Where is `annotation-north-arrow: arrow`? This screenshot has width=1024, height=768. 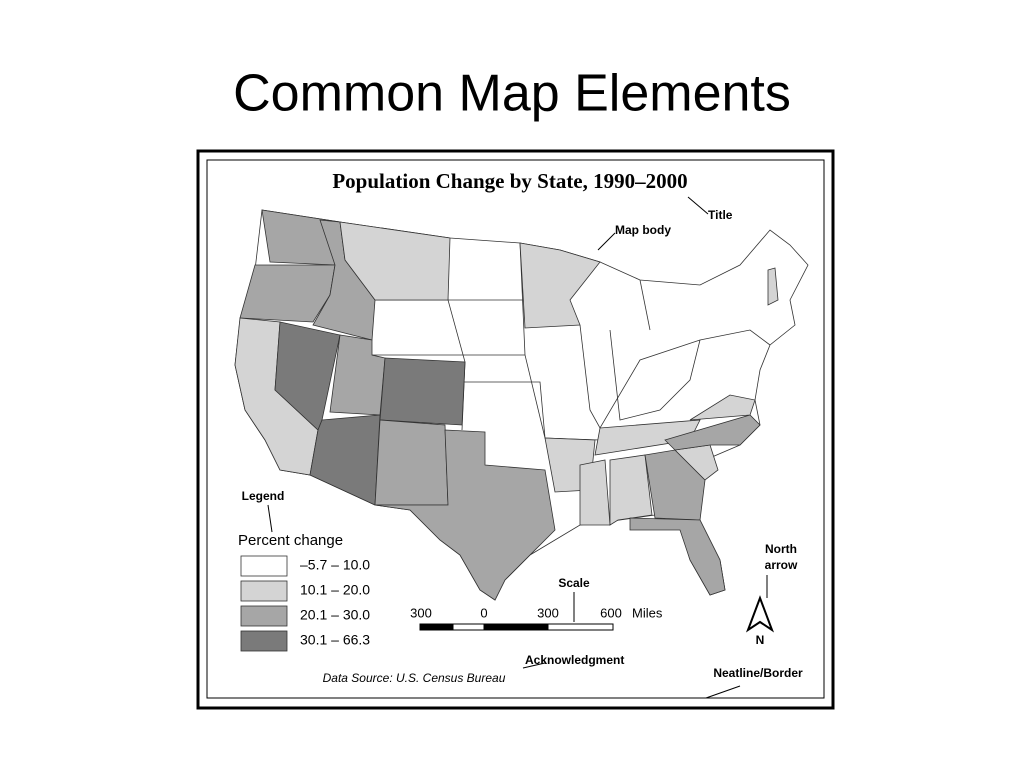 annotation-north-arrow: arrow is located at coordinates (781, 565).